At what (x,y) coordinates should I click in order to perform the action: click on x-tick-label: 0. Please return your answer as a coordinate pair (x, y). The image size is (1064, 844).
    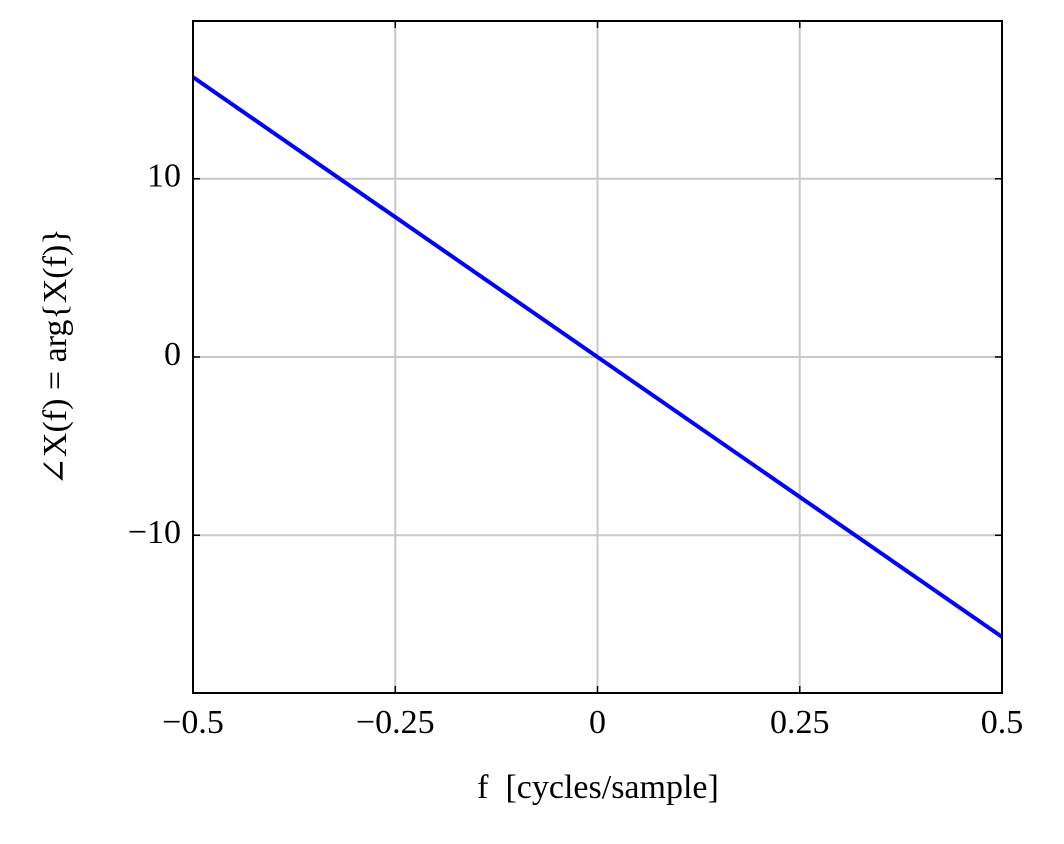
    Looking at the image, I should click on (597, 722).